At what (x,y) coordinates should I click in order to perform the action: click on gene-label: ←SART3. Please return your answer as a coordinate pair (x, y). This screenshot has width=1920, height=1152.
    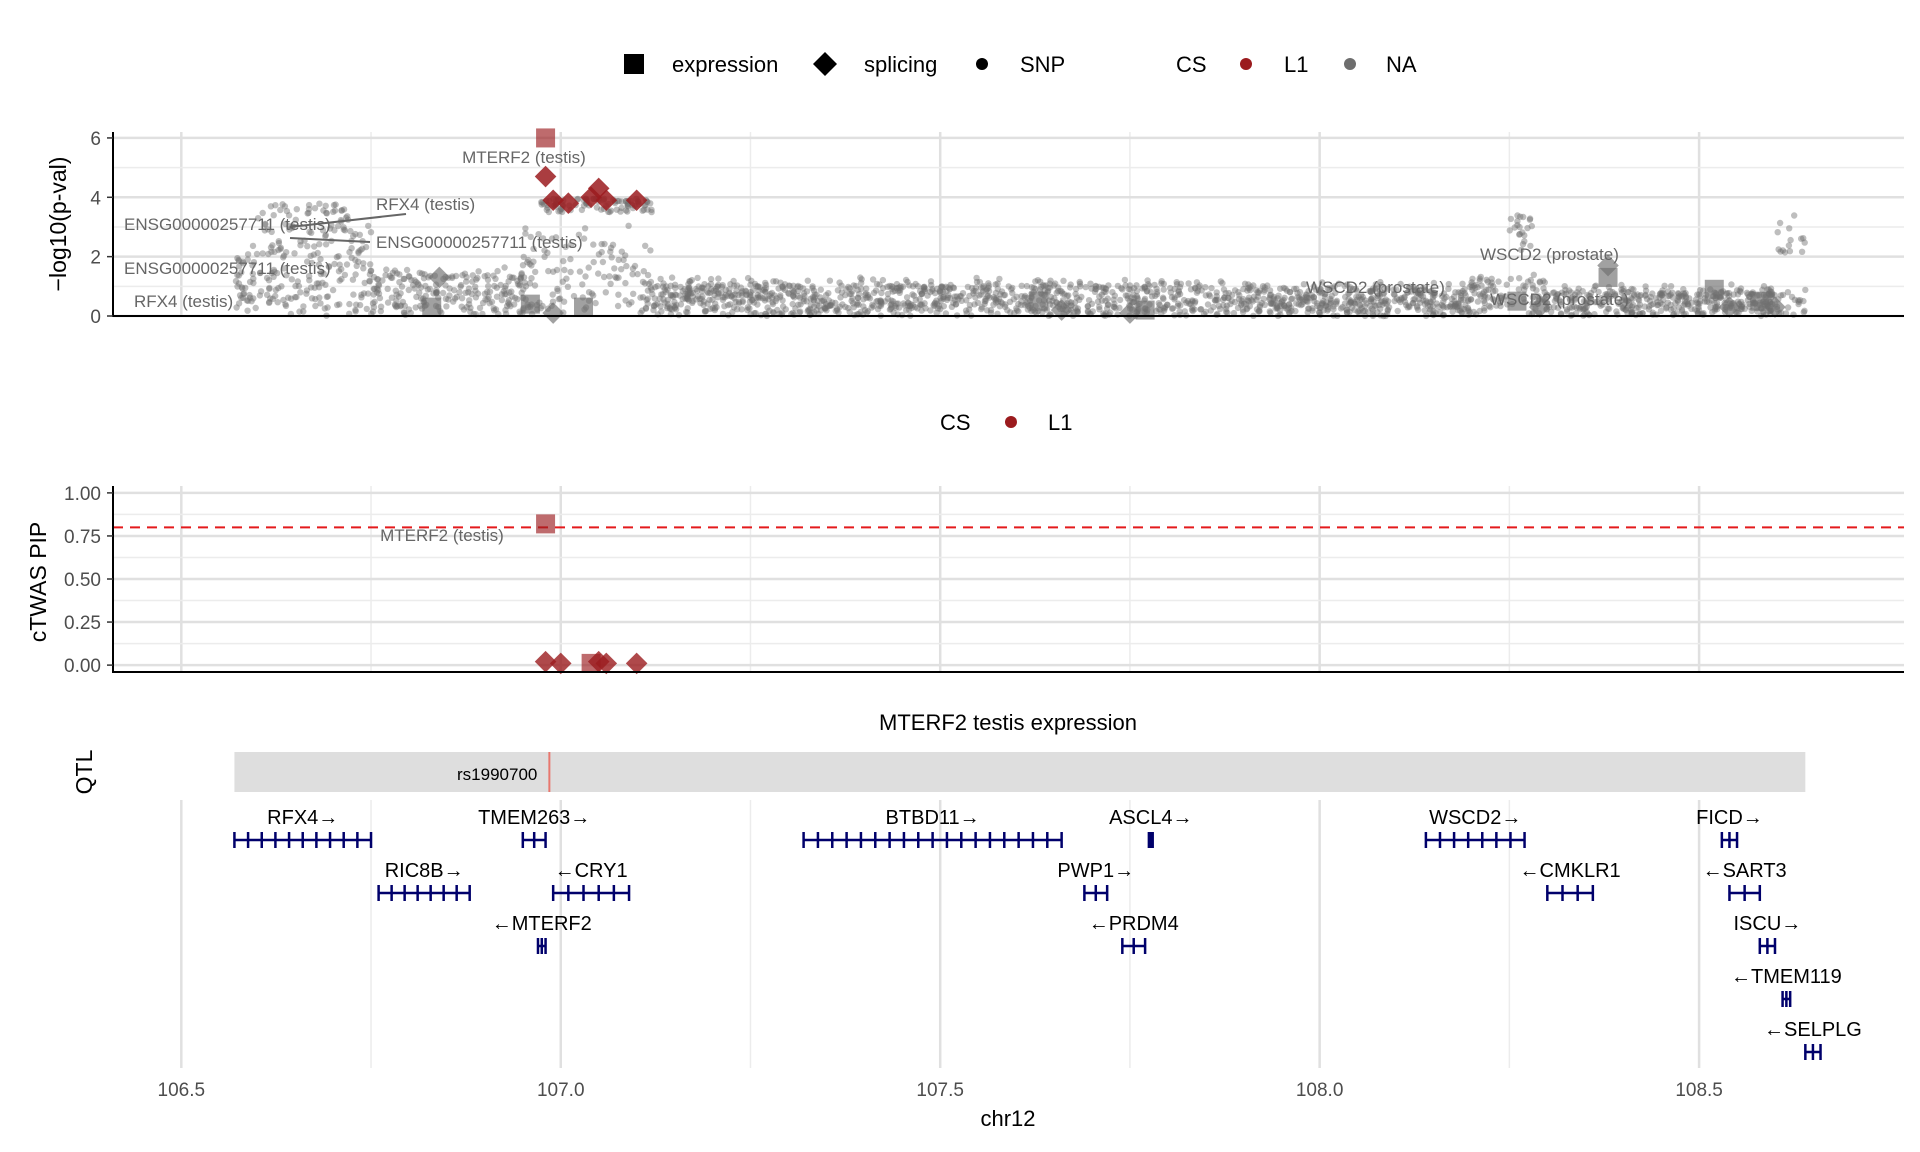
    Looking at the image, I should click on (1745, 871).